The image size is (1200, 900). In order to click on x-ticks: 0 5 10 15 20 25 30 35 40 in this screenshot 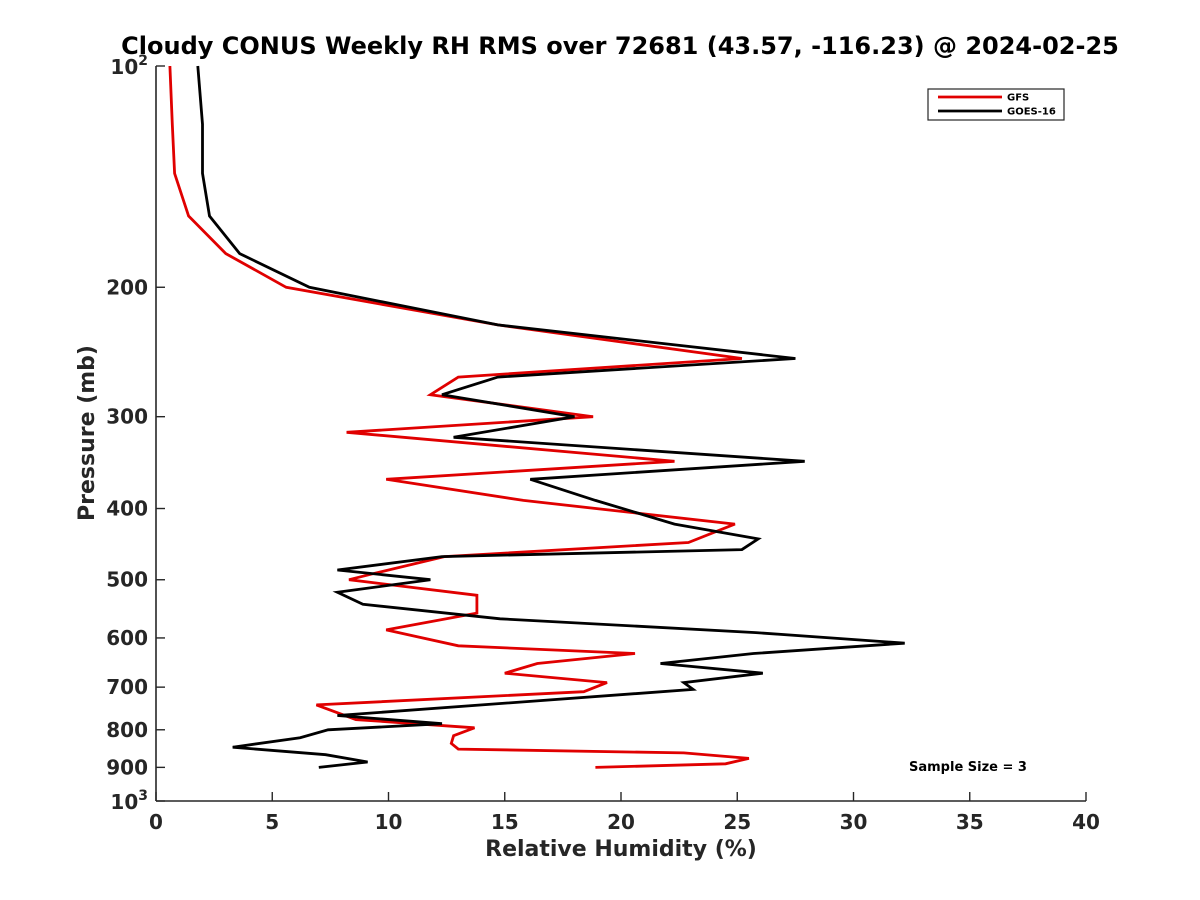, I will do `click(624, 813)`.